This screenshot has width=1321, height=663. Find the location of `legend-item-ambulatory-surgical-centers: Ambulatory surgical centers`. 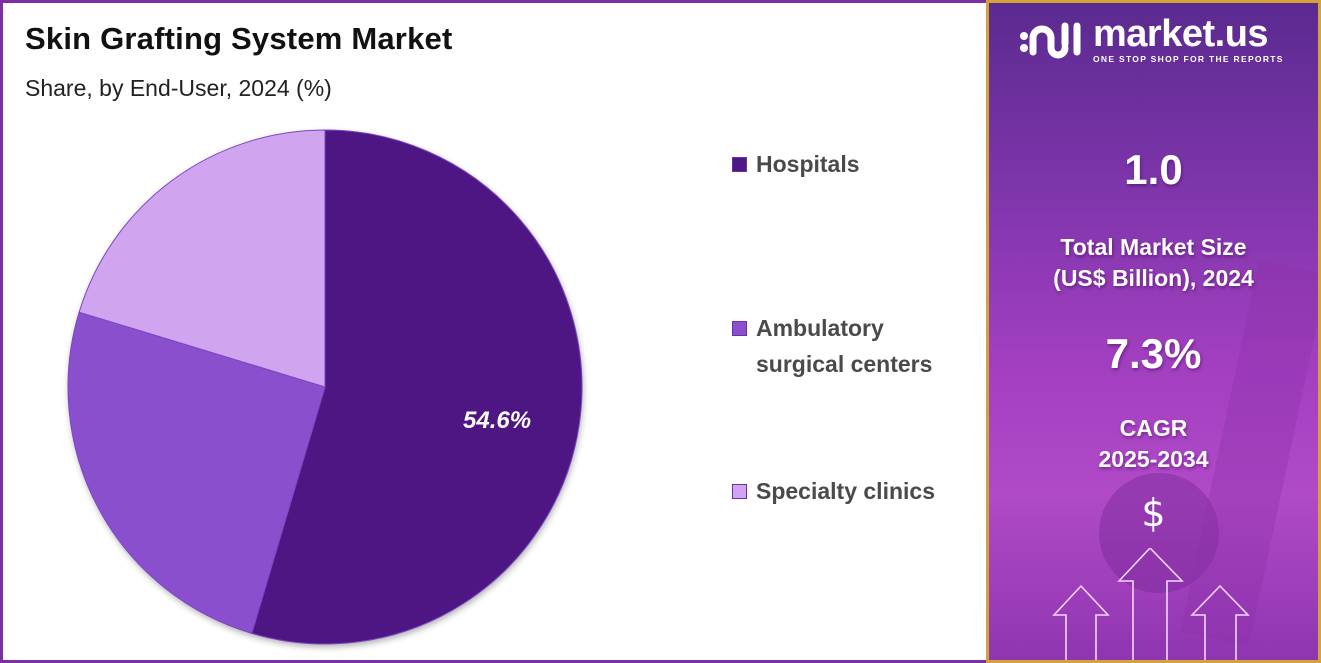

legend-item-ambulatory-surgical-centers: Ambulatory surgical centers is located at coordinates (832, 348).